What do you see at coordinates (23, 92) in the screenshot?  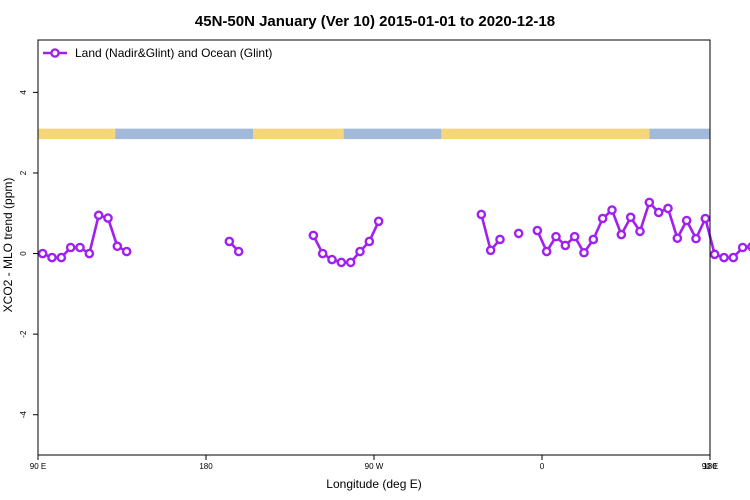 I see `y-tick-label: 4` at bounding box center [23, 92].